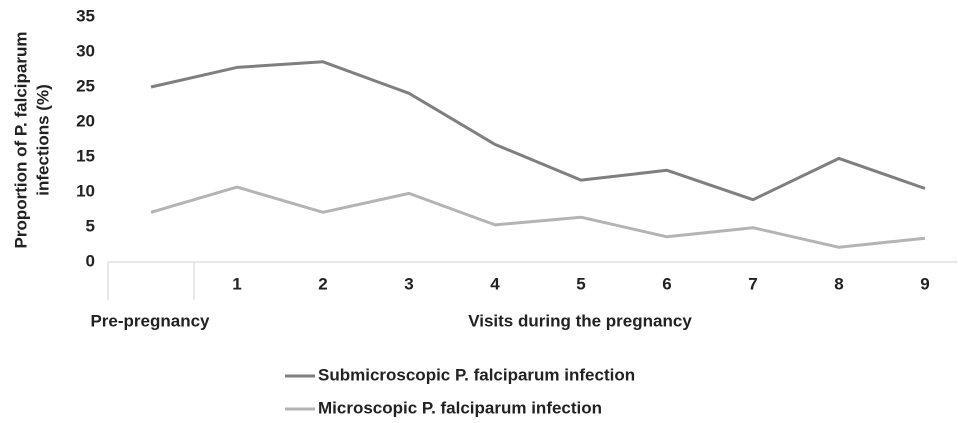 The height and width of the screenshot is (423, 958). I want to click on y-axis-title: infections (%), so click(42, 139).